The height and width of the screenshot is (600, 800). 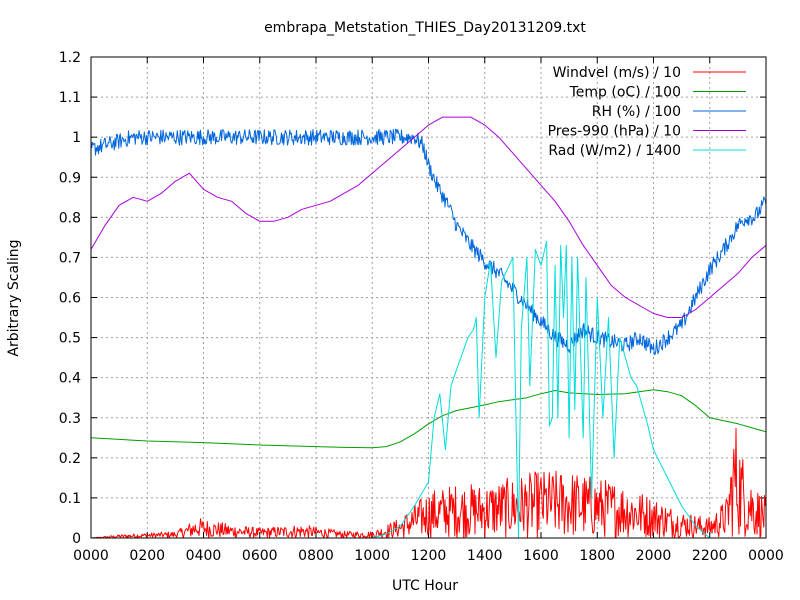 I want to click on y-tick-label: 1.1, so click(x=70, y=98).